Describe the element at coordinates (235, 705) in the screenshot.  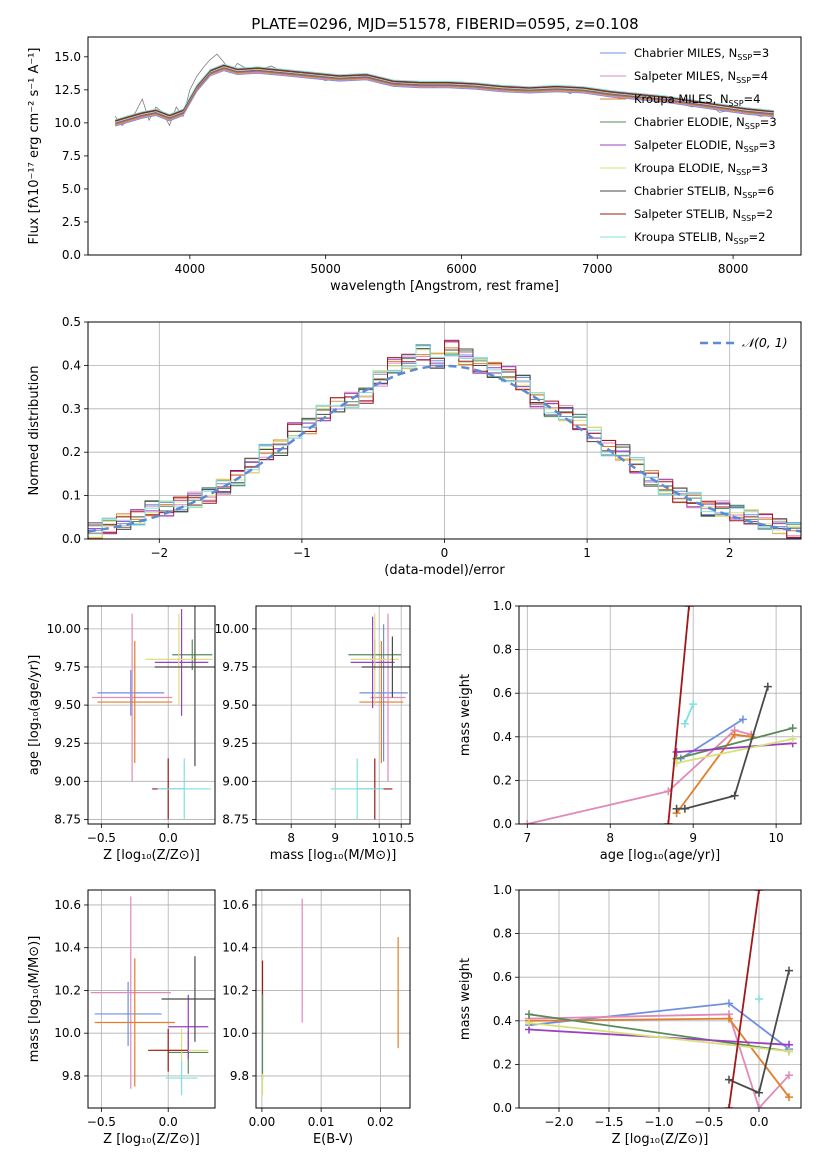
I see `tick-label-y: 9.50` at that location.